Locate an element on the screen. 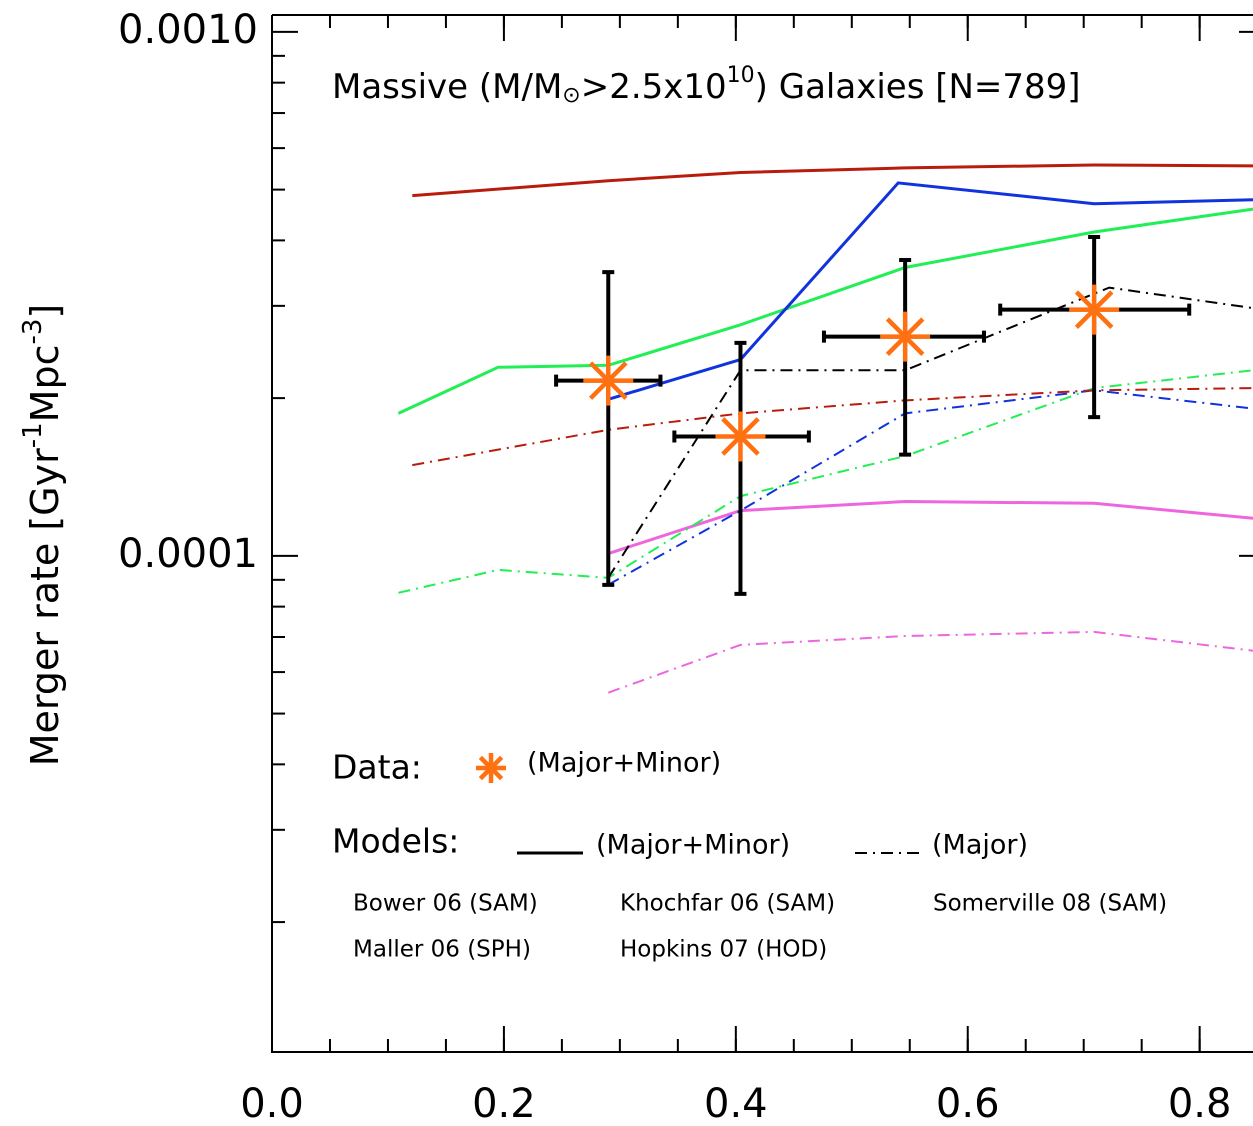  model-legend-name: Khochfar 06 (SAM) is located at coordinates (727, 904).